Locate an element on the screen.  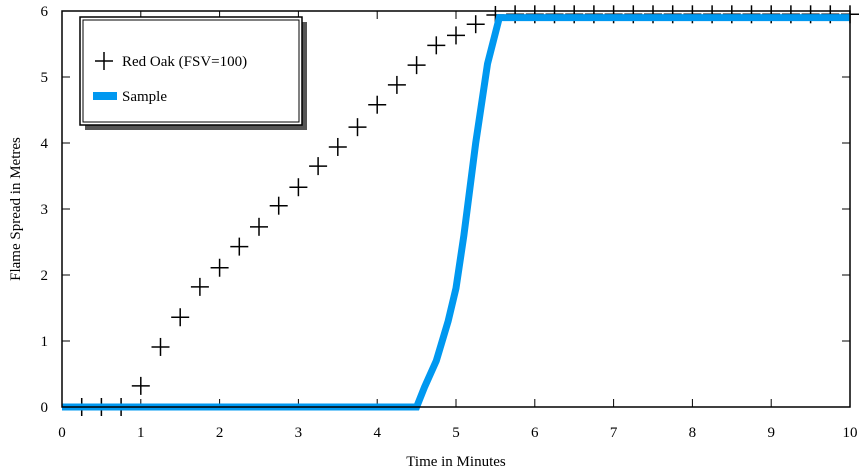
legend-marker is located at coordinates (104, 61).